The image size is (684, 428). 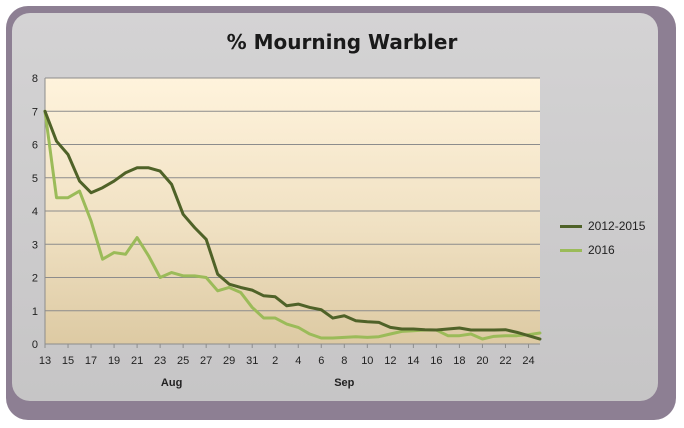 I want to click on x-tick-label: 19, so click(x=114, y=361).